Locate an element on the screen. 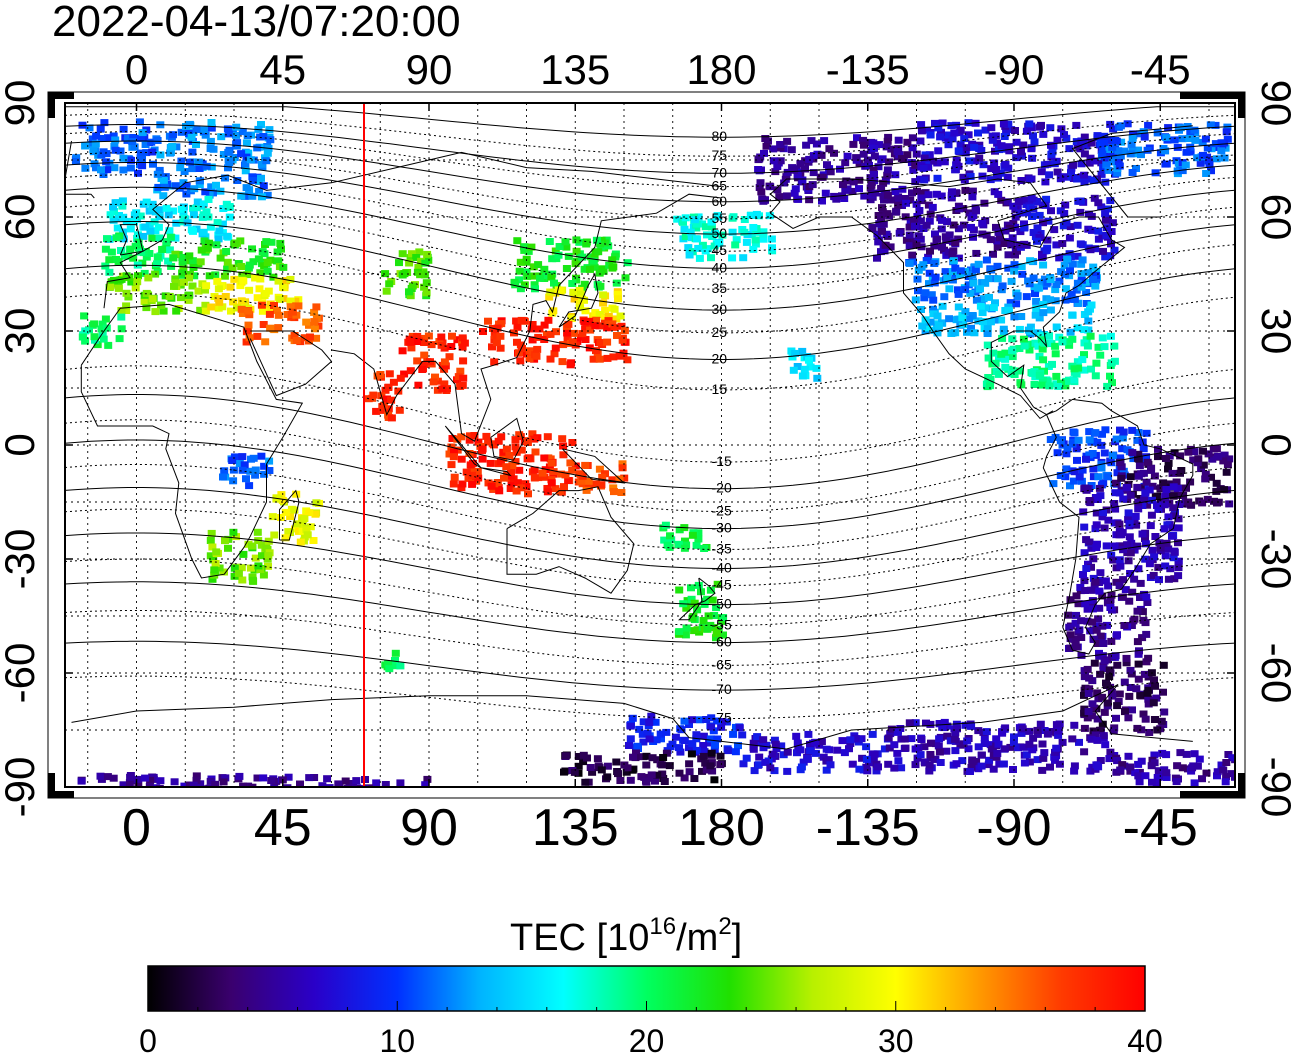  magnetic-latitude-label: 35 is located at coordinates (720, 288).